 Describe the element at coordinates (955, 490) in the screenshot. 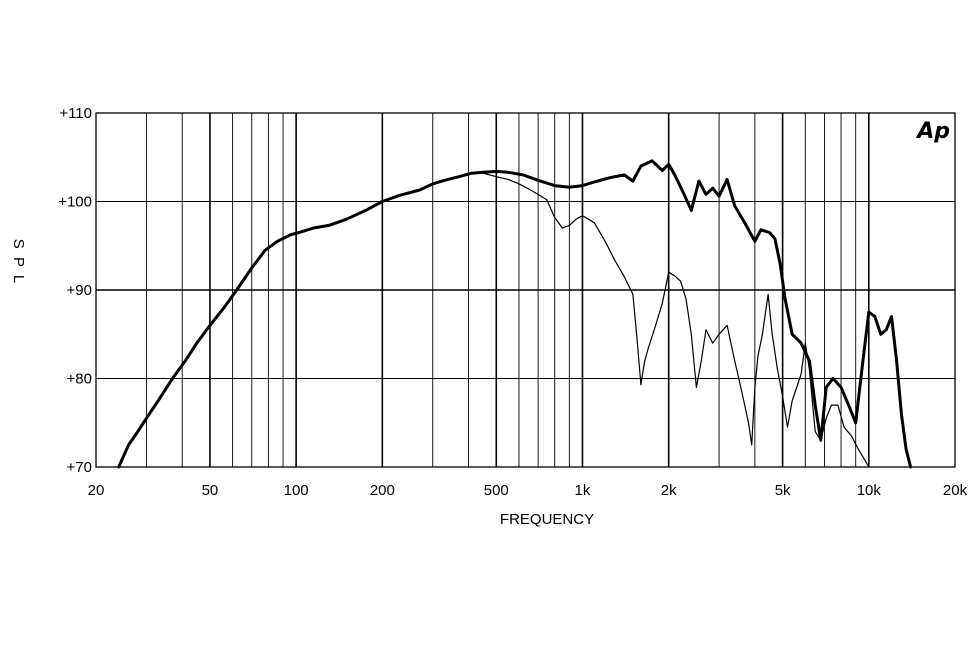

I see `x-tick-label: 20k` at that location.